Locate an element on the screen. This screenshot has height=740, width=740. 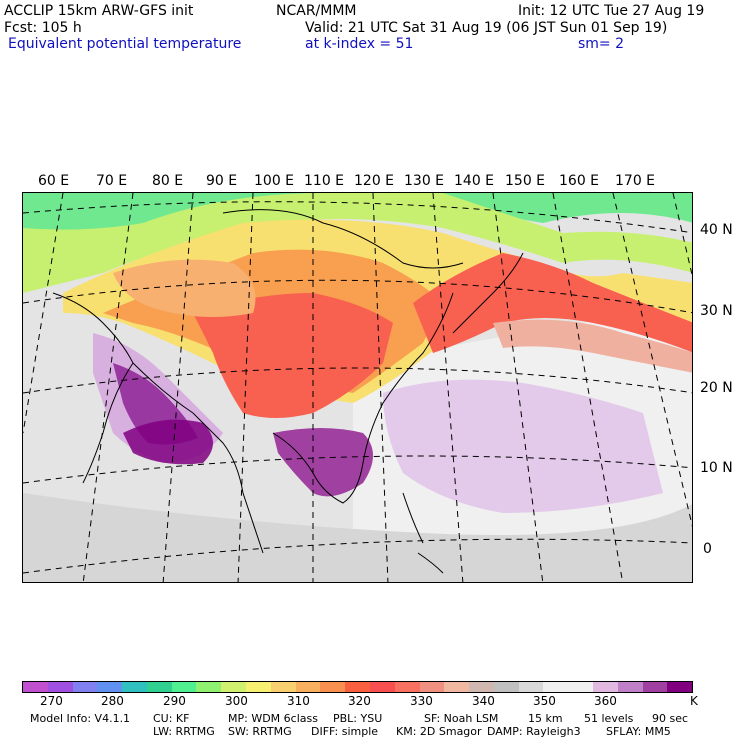
bay-bengal-purple is located at coordinates (168, 442).